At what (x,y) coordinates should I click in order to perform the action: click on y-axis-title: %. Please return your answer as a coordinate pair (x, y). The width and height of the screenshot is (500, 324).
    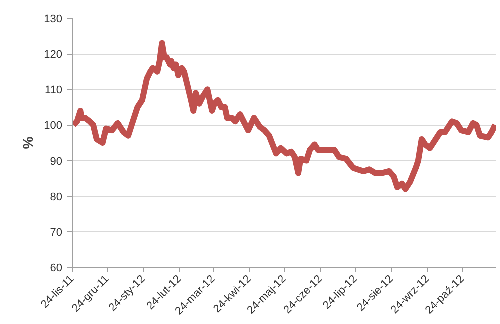
    Looking at the image, I should click on (28, 143).